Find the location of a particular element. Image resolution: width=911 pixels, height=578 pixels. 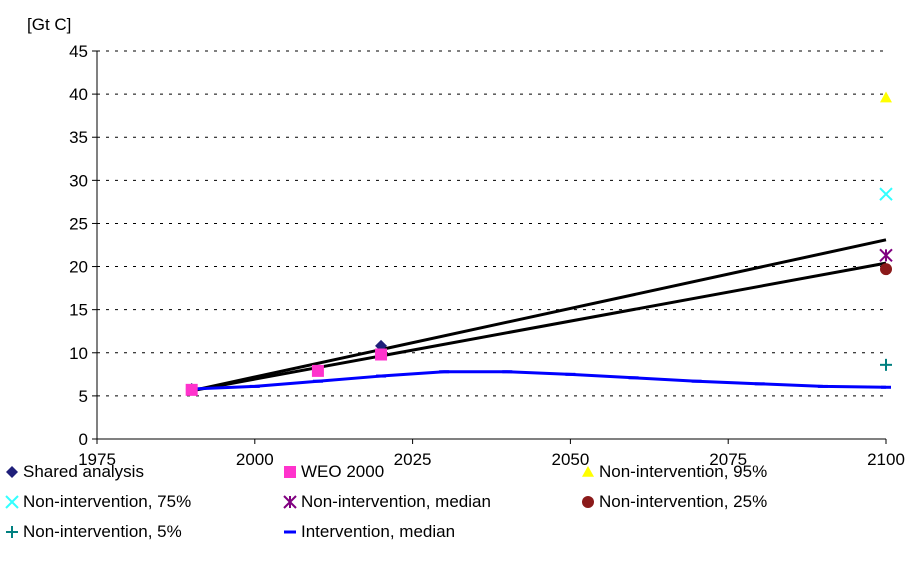

diamond-marker-icon is located at coordinates (12, 472).